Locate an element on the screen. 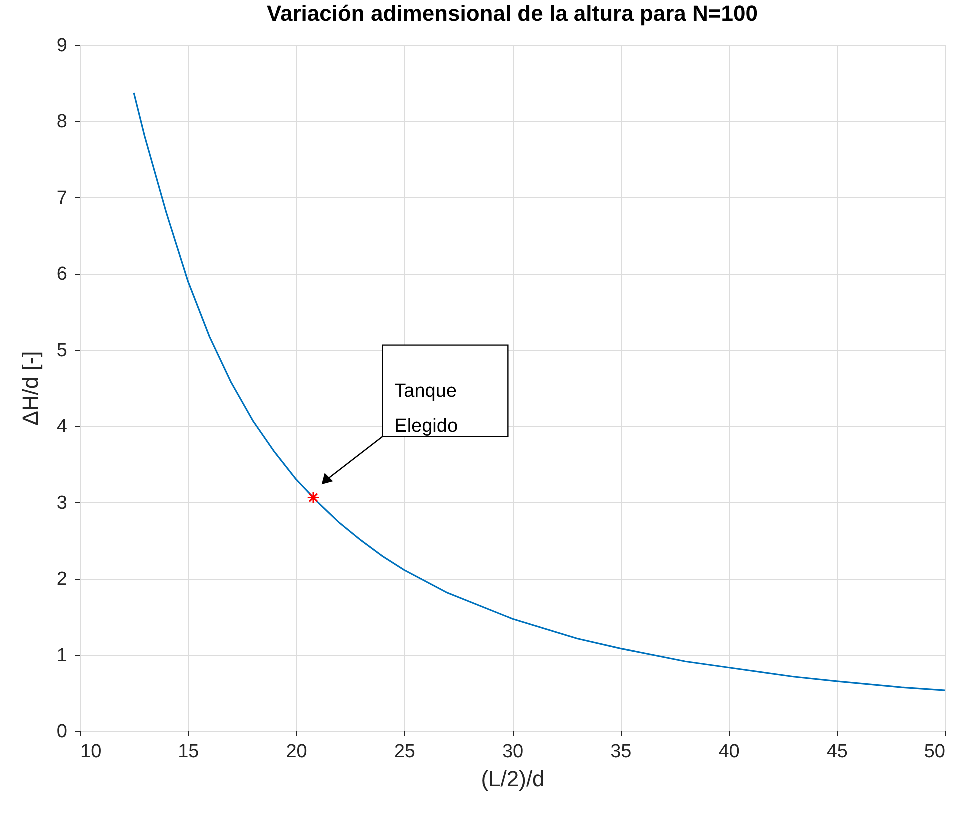 The width and height of the screenshot is (960, 816). chart-title: Variación adimensional de la altura para N=100 is located at coordinates (512, 13).